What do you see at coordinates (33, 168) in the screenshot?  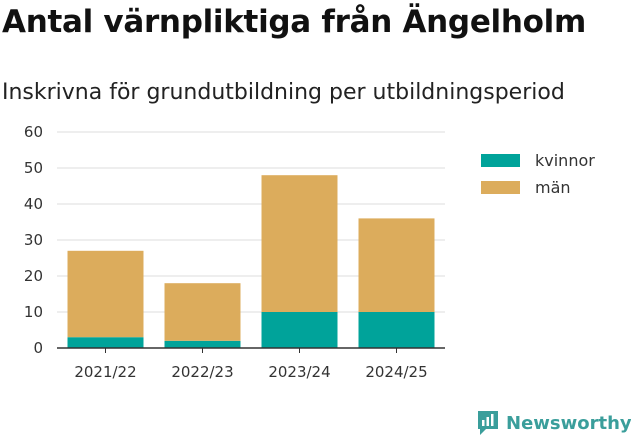 I see `y-tick-label: 50` at bounding box center [33, 168].